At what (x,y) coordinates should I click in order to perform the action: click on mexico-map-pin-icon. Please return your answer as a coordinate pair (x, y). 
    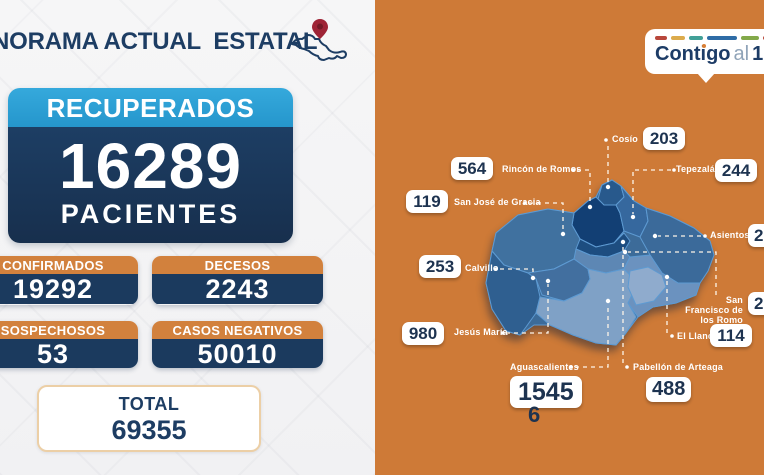
    Looking at the image, I should click on (319, 43).